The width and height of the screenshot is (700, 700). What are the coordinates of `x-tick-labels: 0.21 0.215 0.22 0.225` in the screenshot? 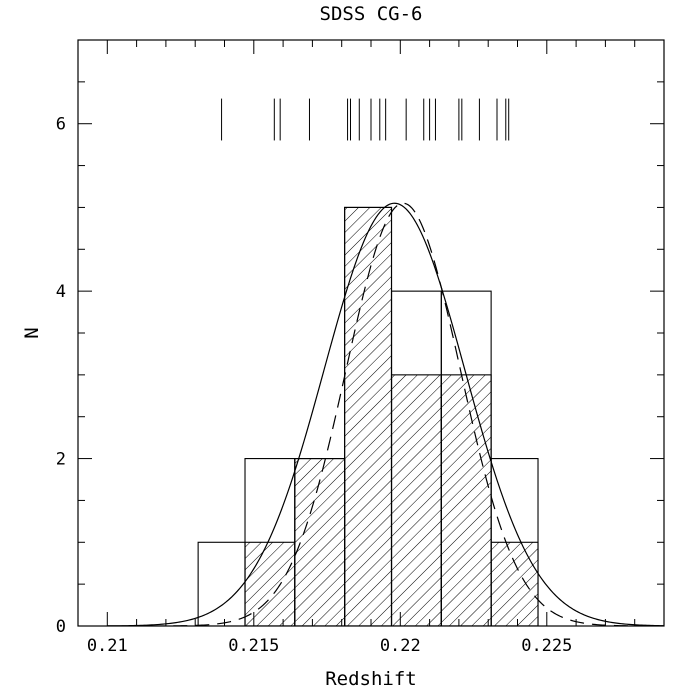 It's located at (330, 646).